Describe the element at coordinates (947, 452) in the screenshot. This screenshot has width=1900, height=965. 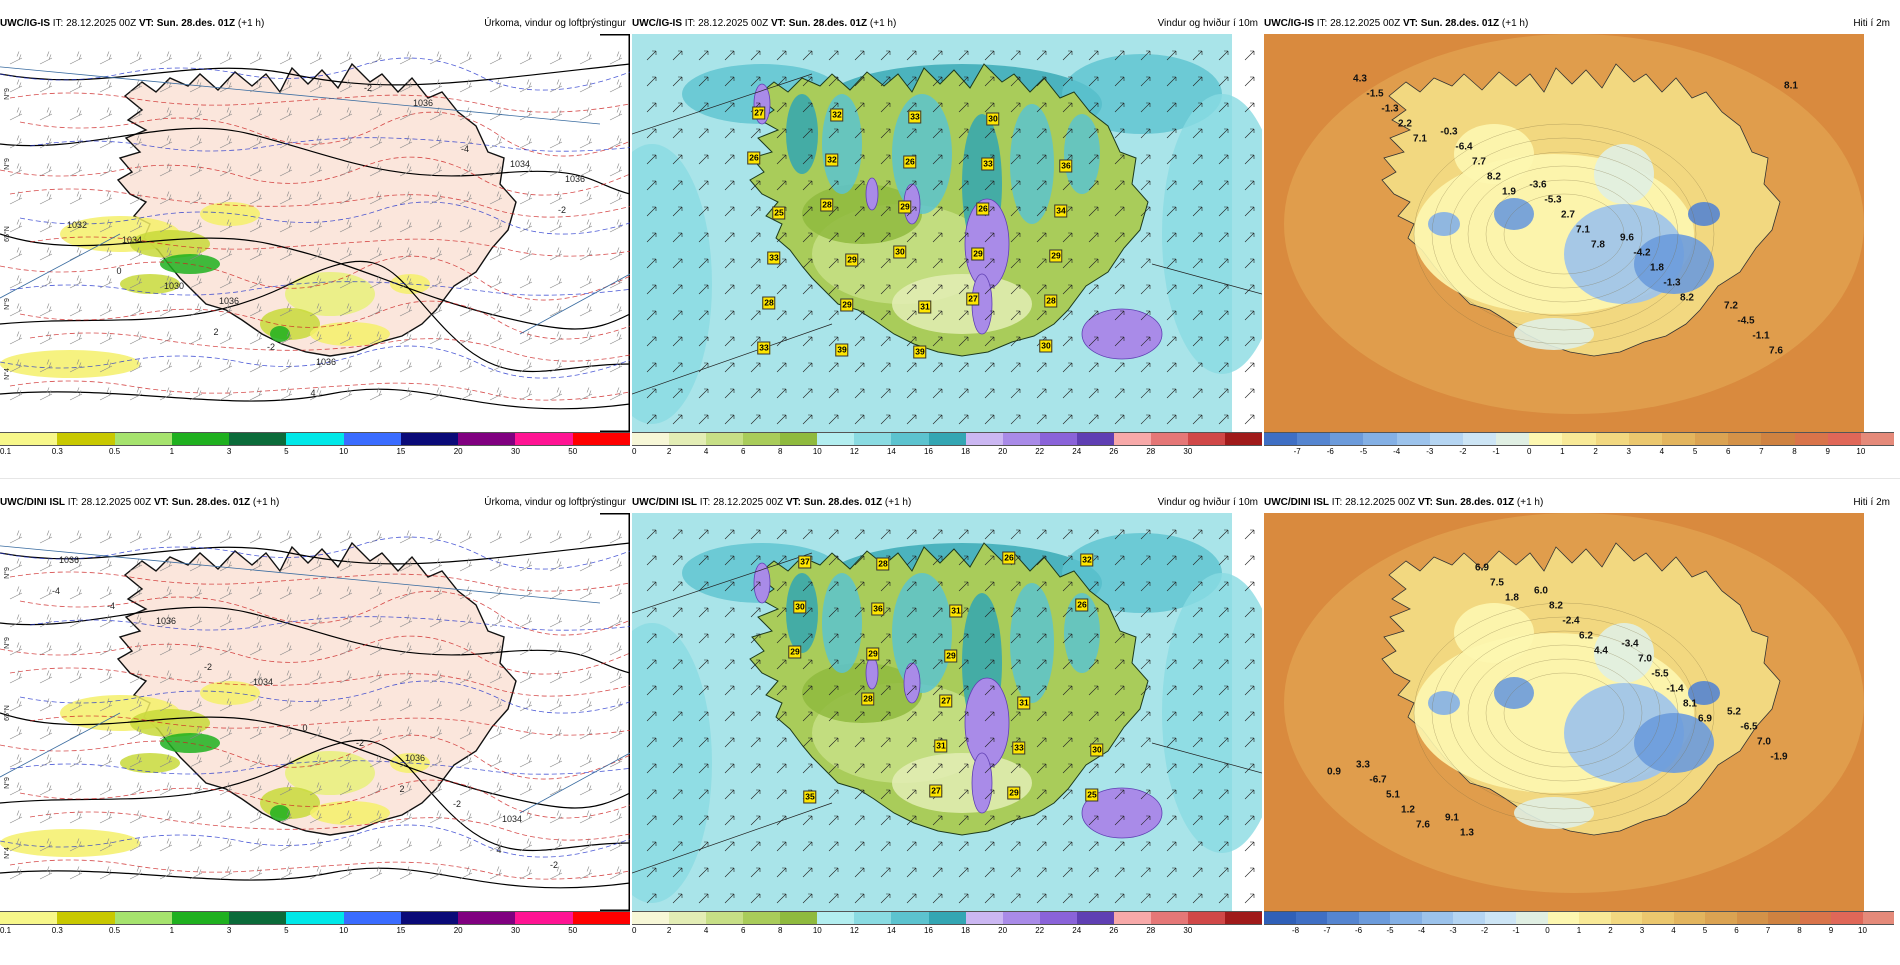
I see `colorbar-ticks: 0 2 4 6 8 10 12 14 16 18 20 22 24 26 28 30` at that location.